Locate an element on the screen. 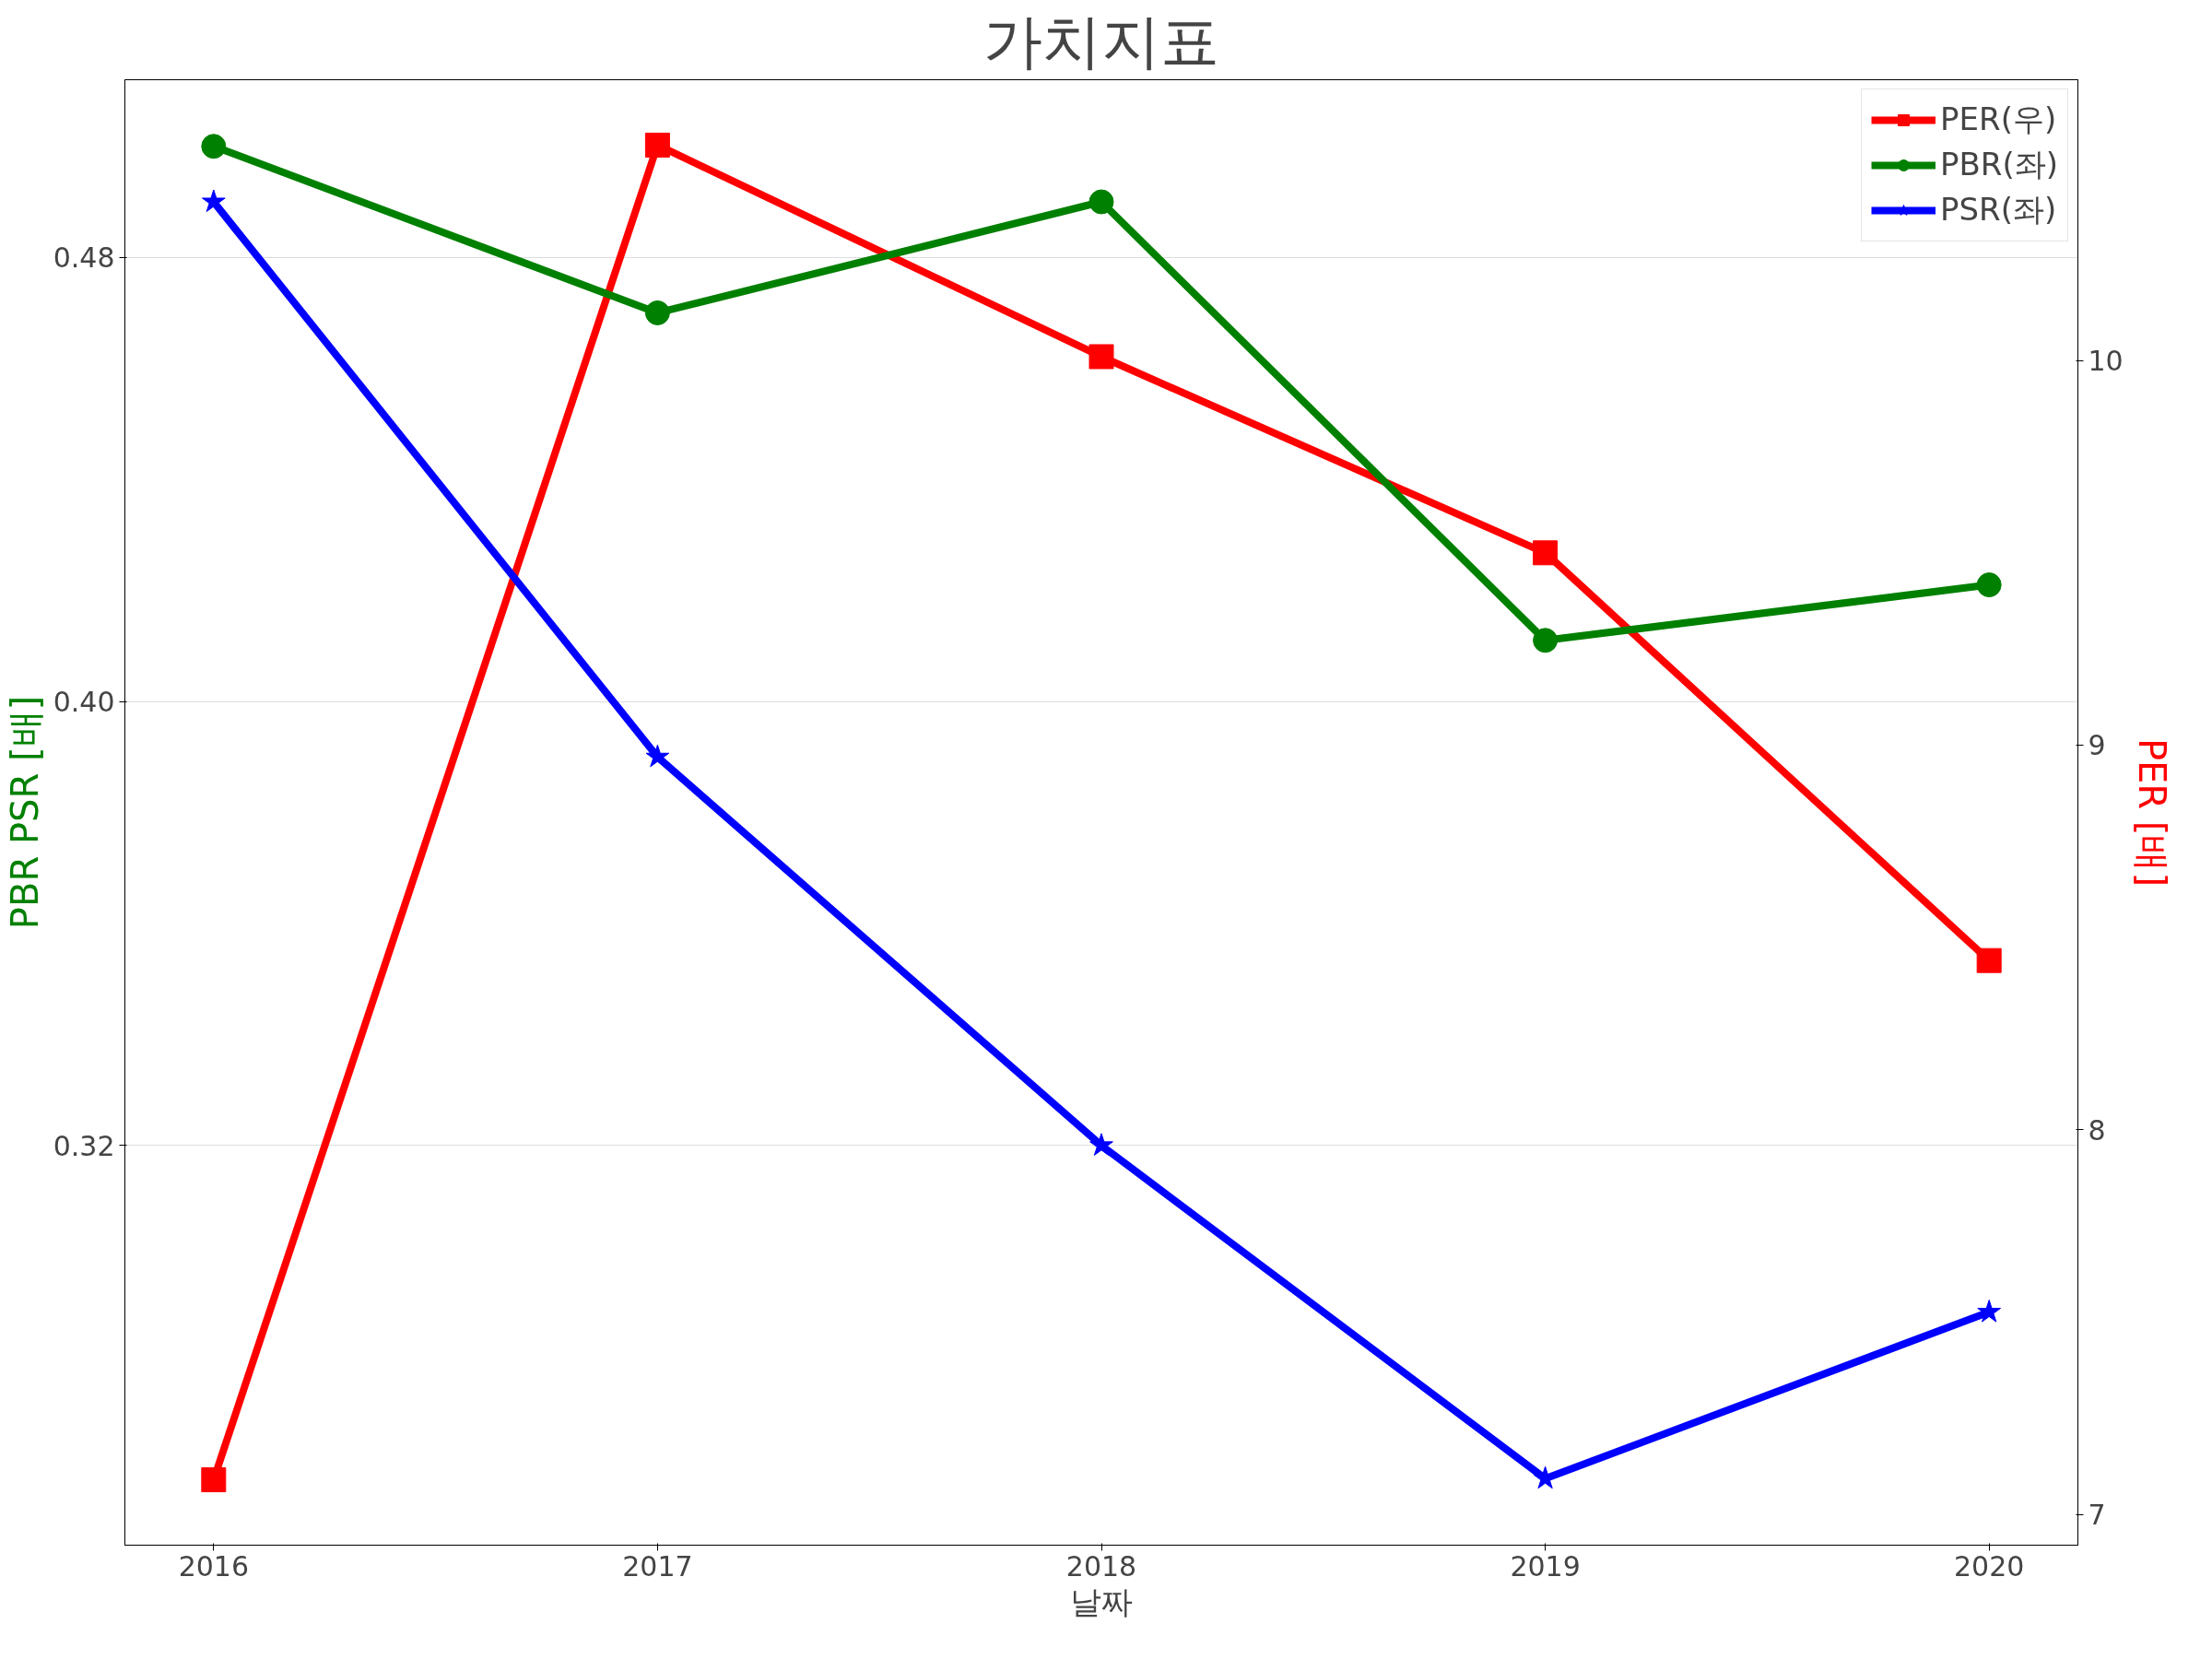 This screenshot has width=2212, height=1659. y2-axis-title: PER [배] is located at coordinates (2151, 812).